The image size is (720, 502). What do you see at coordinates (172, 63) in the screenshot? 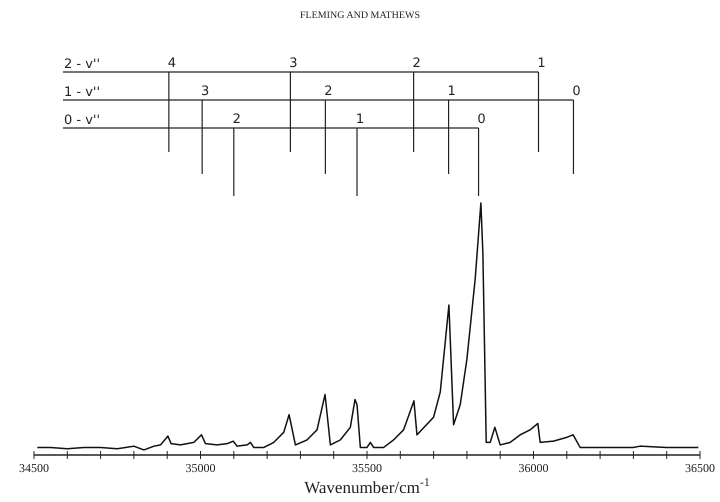
I see `annotation: 4` at bounding box center [172, 63].